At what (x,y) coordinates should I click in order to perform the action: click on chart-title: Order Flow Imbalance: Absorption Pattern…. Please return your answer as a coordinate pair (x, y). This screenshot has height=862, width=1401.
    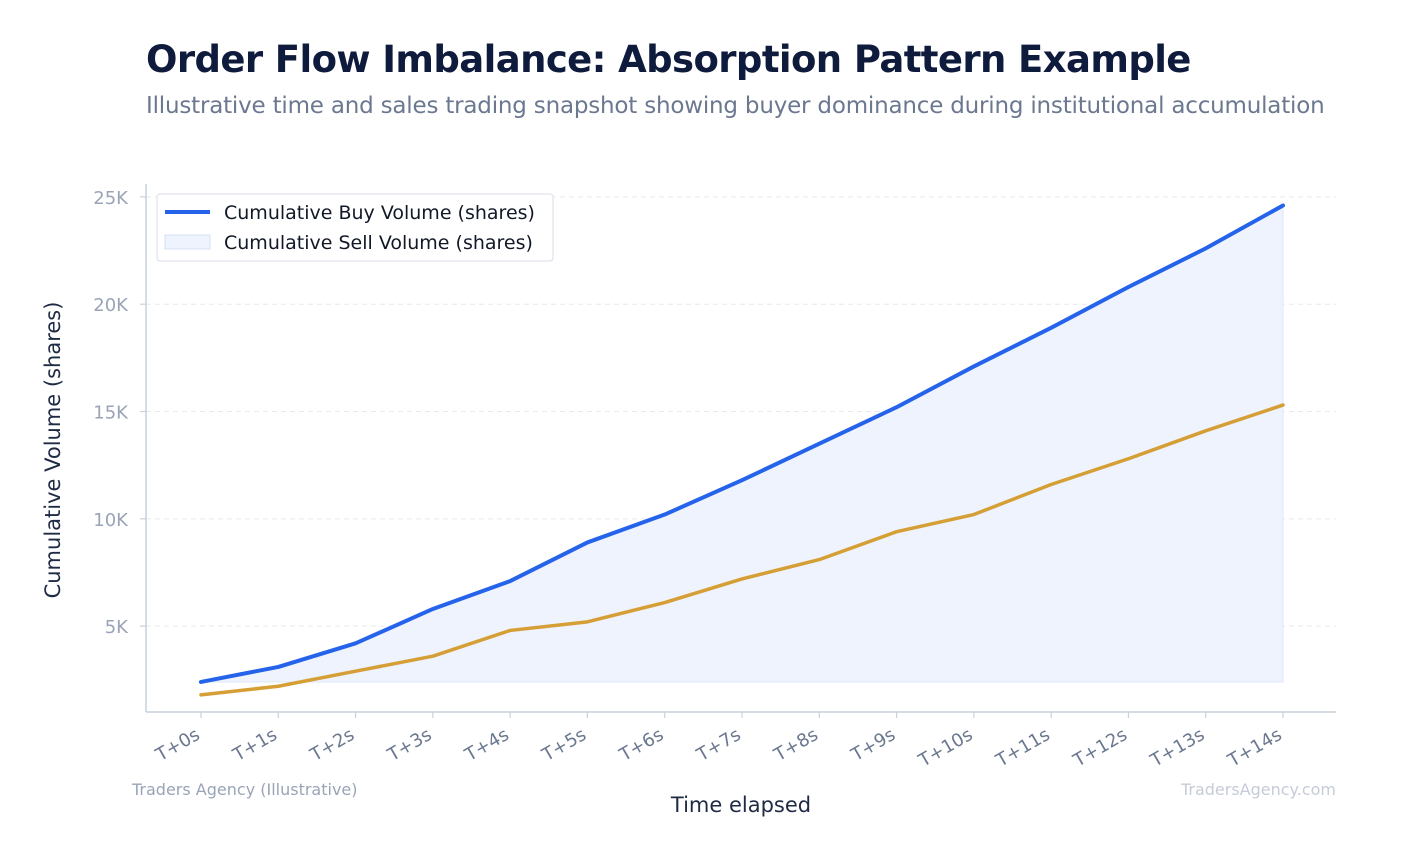
    Looking at the image, I should click on (668, 59).